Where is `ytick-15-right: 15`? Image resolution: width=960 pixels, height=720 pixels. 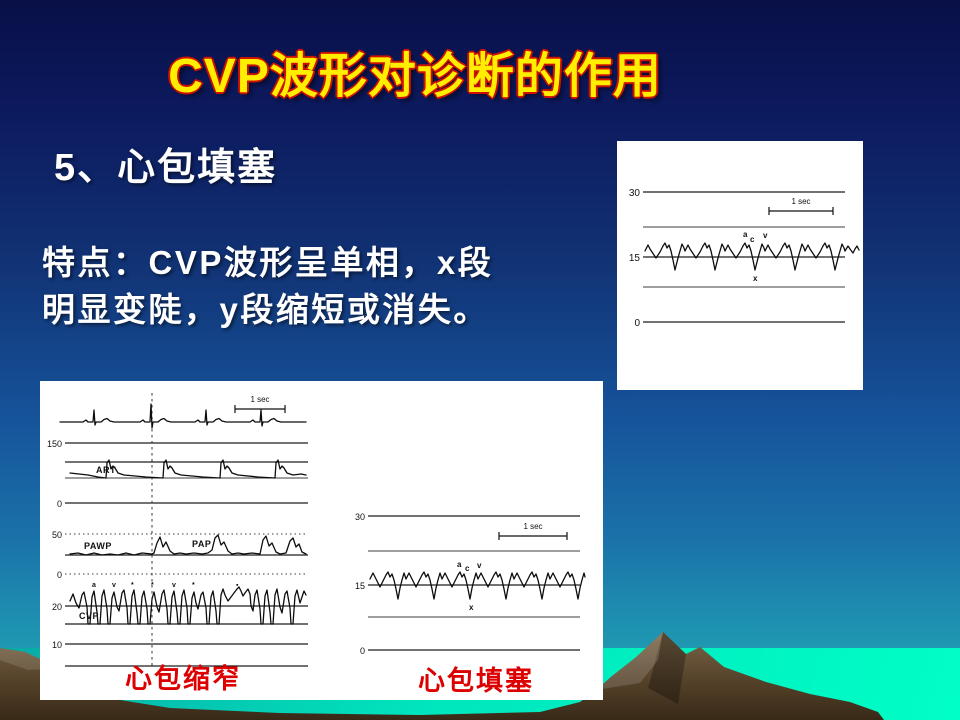 ytick-15-right: 15 is located at coordinates (360, 586).